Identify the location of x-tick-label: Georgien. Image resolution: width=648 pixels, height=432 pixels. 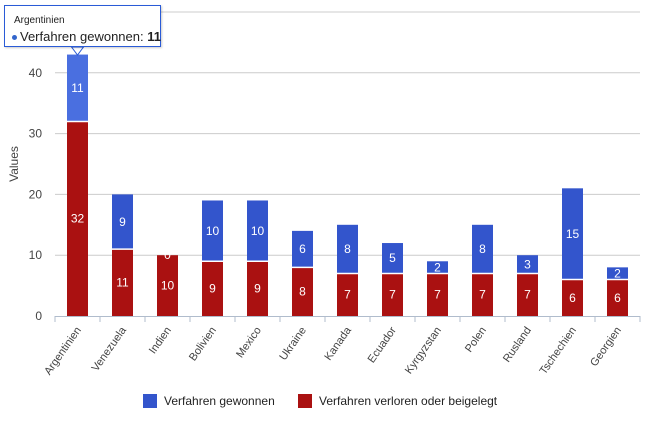
(606, 347).